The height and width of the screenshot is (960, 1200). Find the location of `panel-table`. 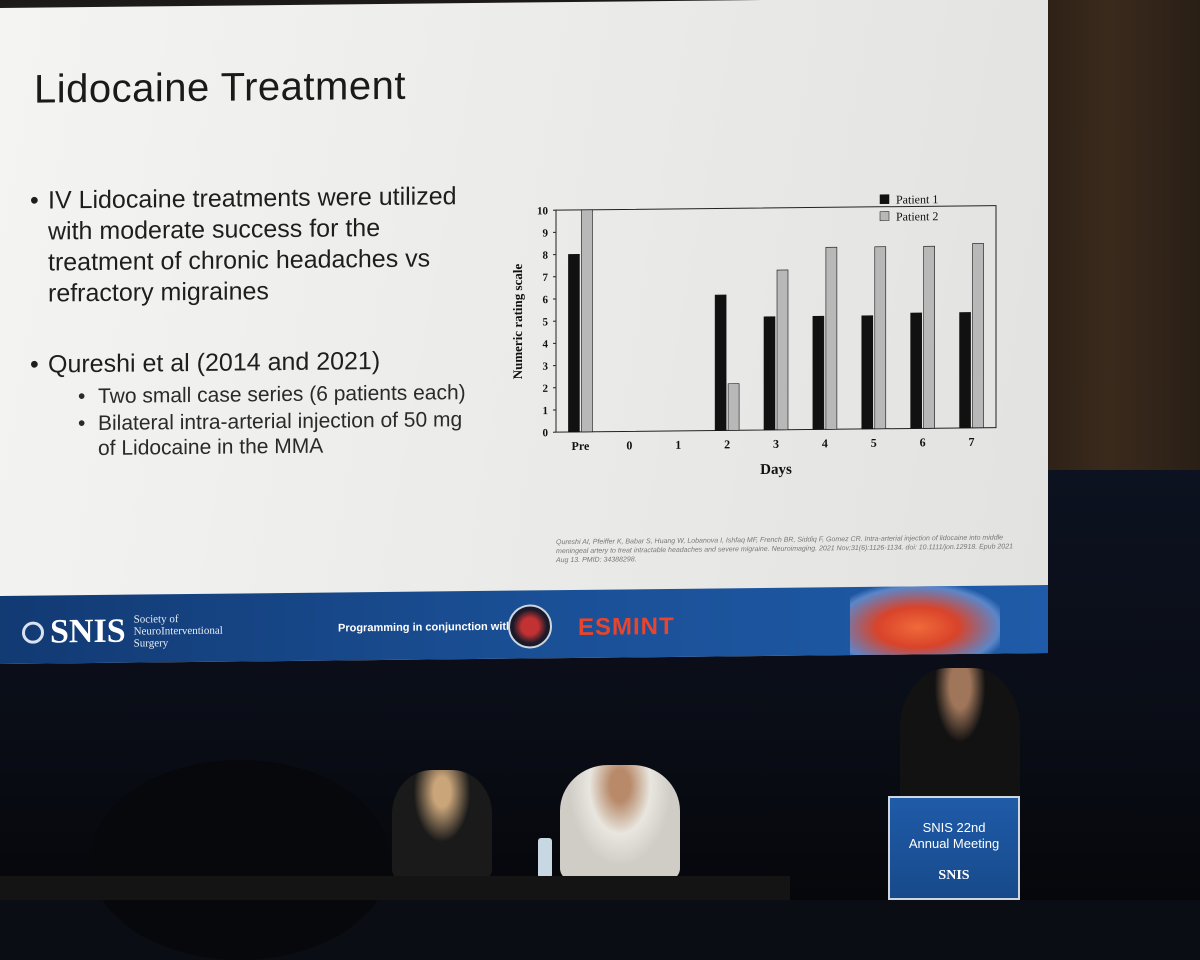

panel-table is located at coordinates (395, 888).